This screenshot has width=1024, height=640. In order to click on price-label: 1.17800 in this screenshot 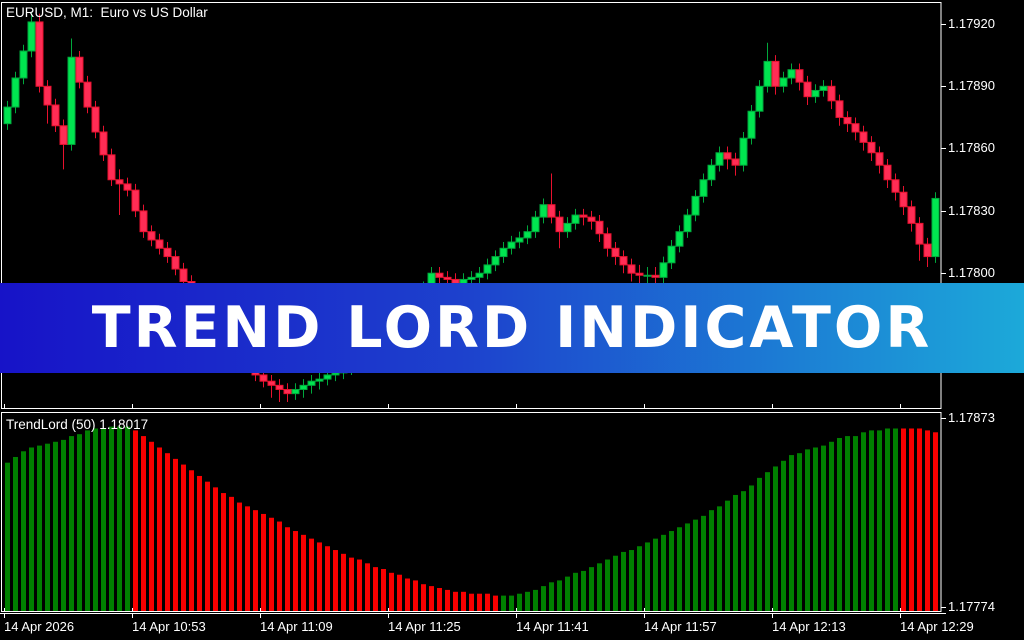, I will do `click(971, 272)`.